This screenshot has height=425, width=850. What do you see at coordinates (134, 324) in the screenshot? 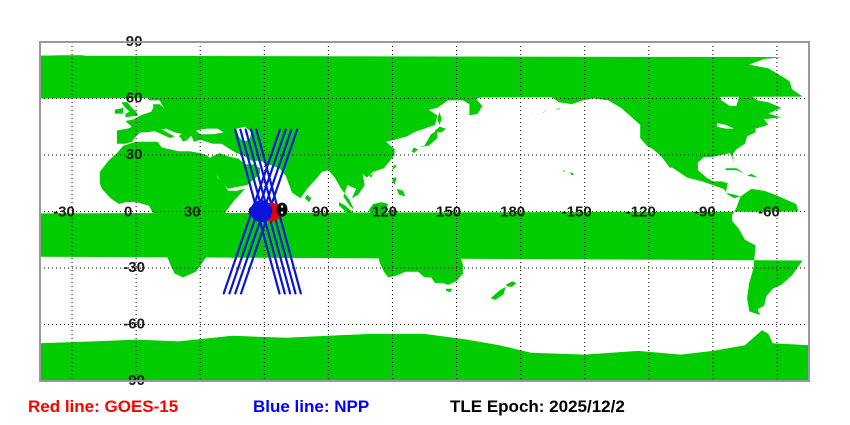
I see `lat-tick-label: -60` at bounding box center [134, 324].